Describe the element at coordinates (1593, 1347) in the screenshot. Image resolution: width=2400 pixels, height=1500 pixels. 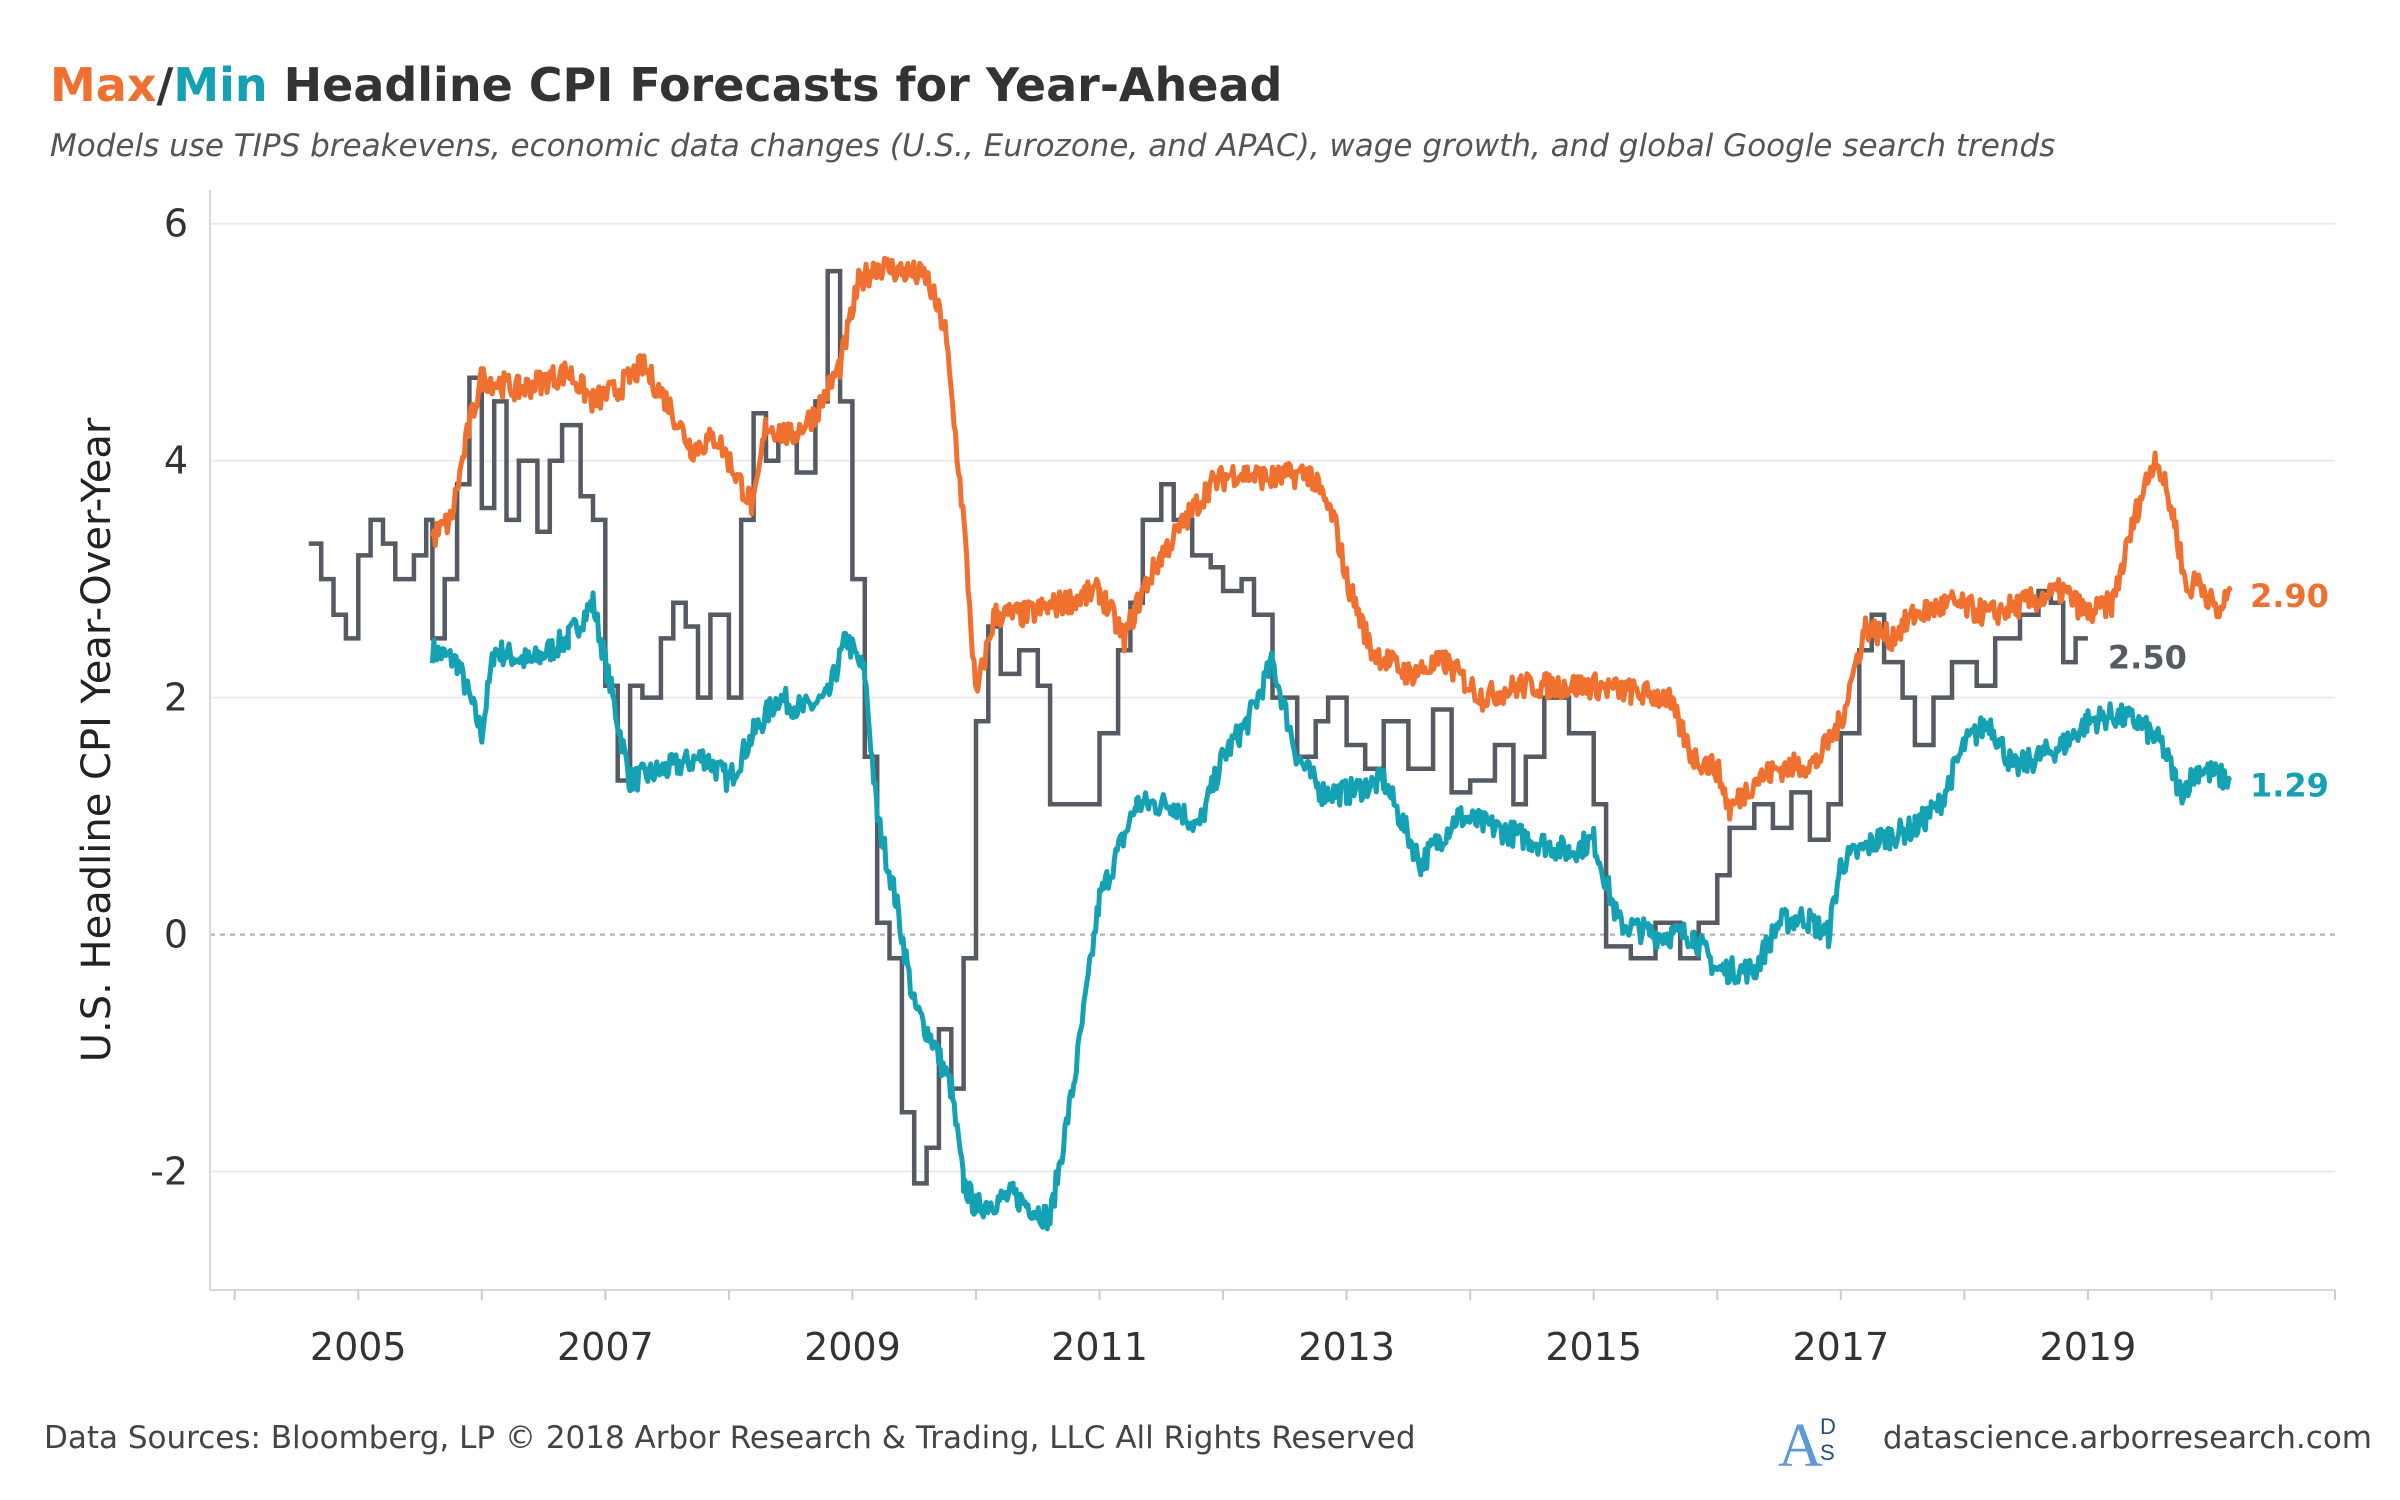
I see `x-tick-label: 2015` at that location.